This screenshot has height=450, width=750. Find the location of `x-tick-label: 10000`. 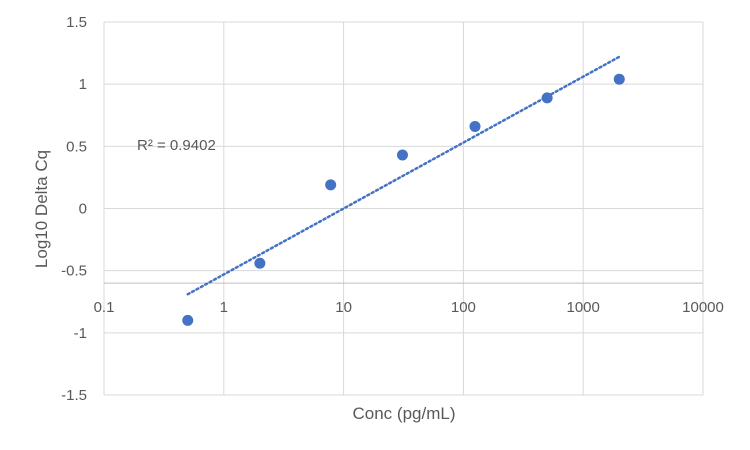

x-tick-label: 10000 is located at coordinates (703, 307).